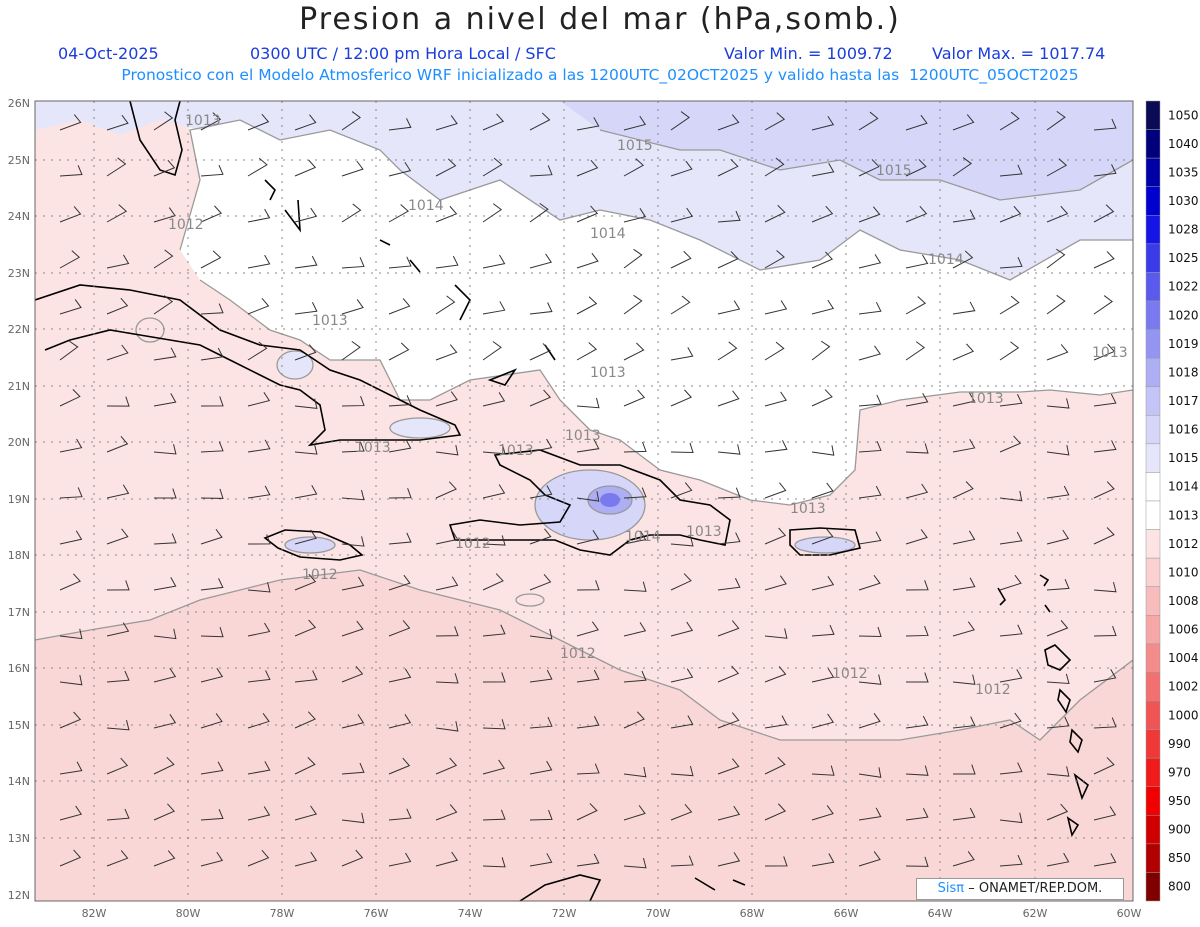 The height and width of the screenshot is (927, 1200). Describe the element at coordinates (940, 913) in the screenshot. I see `lon-label: 64W` at that location.